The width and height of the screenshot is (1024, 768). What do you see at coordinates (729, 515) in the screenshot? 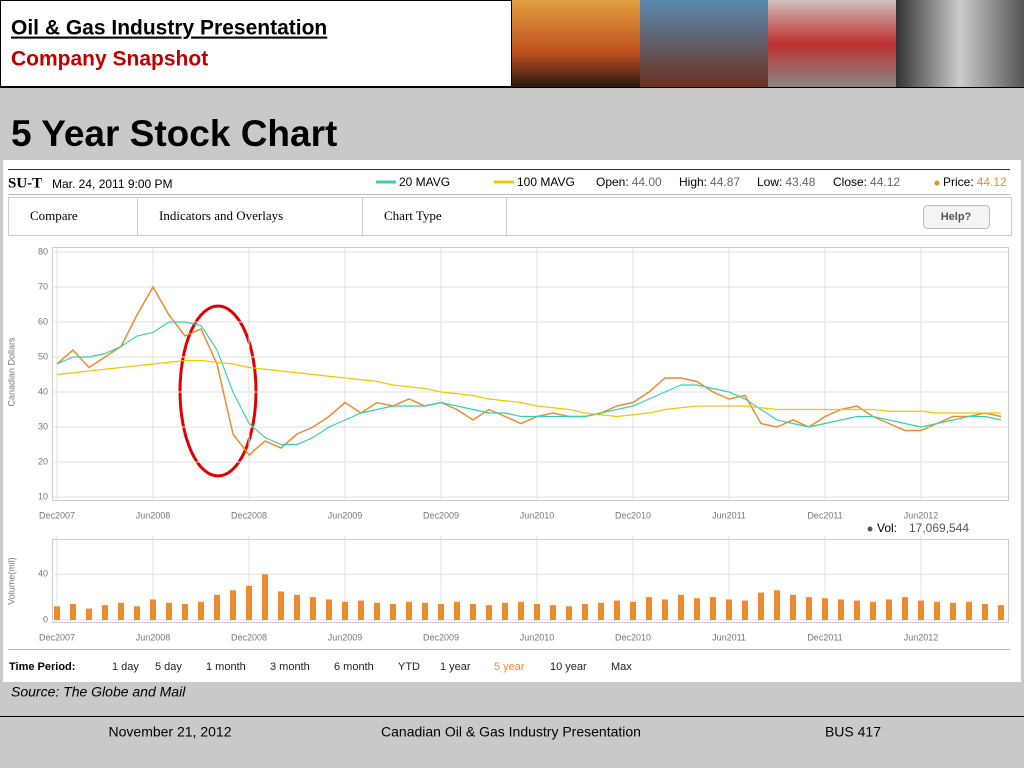
I see `x-tick-label: Jun2011` at bounding box center [729, 515].